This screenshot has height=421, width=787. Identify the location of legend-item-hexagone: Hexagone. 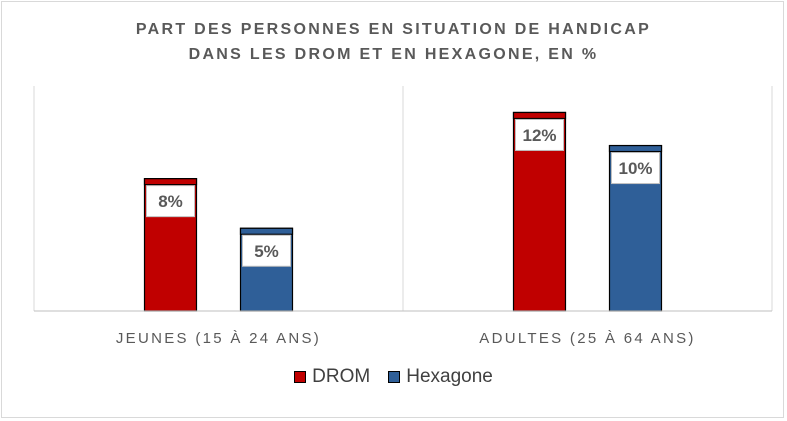
(440, 377).